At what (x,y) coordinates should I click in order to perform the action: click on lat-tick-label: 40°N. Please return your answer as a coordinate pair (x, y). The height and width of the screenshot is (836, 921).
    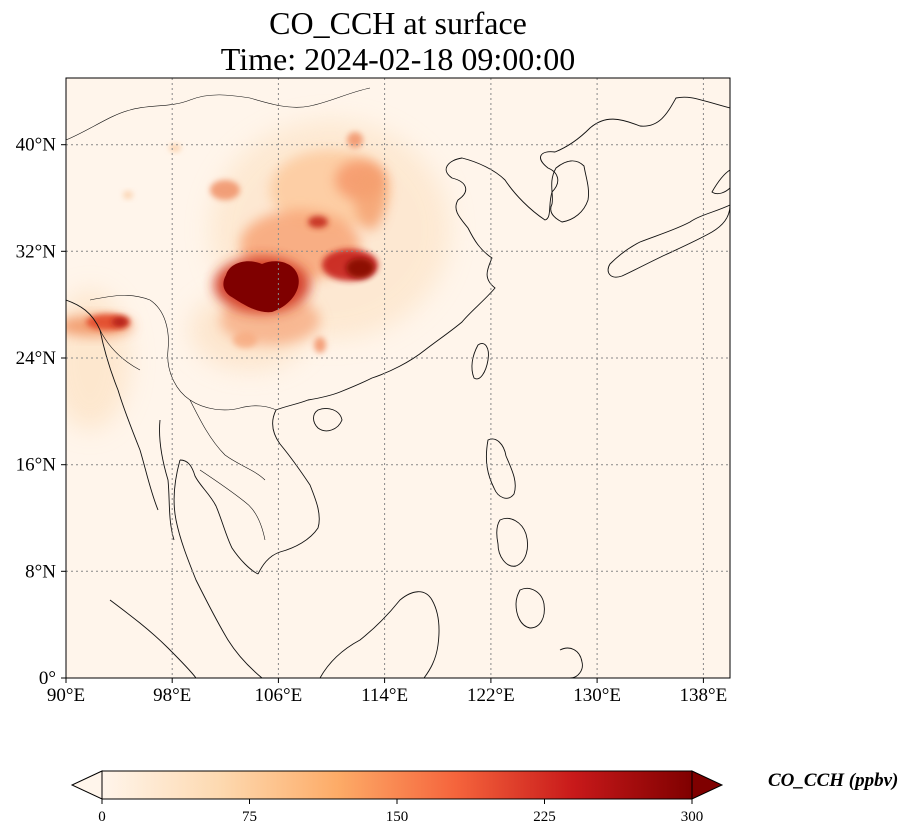
    Looking at the image, I should click on (36, 145).